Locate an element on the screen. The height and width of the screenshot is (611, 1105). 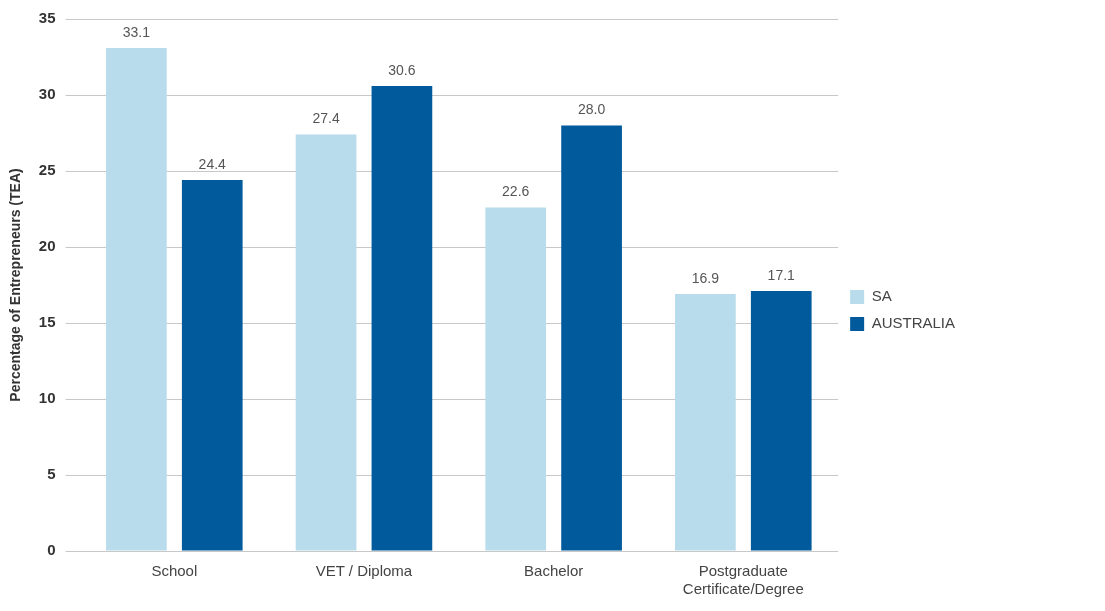
y-tick-label: 15 is located at coordinates (47, 322).